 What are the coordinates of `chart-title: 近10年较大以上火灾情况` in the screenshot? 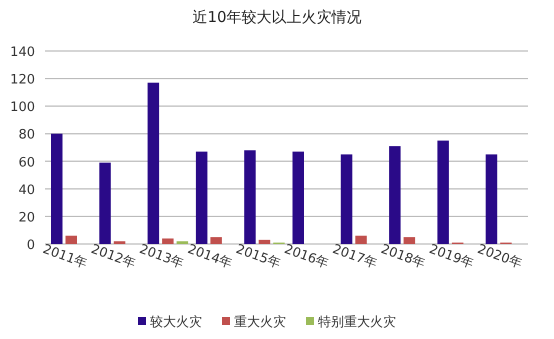 It's located at (277, 17).